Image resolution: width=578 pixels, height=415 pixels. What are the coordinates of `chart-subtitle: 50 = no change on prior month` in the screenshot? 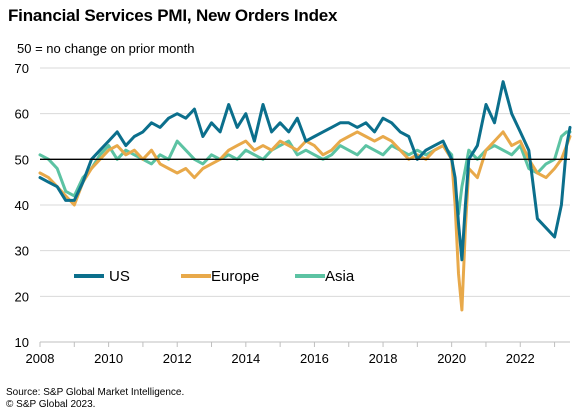 It's located at (106, 48).